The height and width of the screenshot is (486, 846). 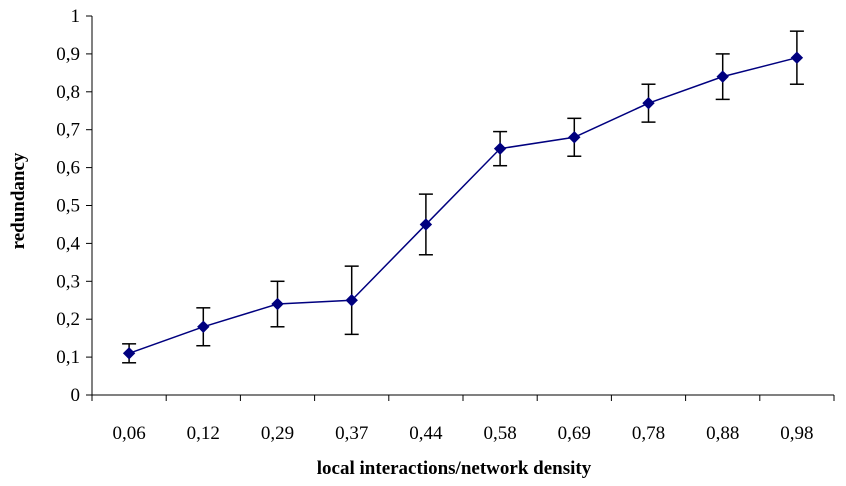 I want to click on x-tick-label: 0,06, so click(x=128, y=433).